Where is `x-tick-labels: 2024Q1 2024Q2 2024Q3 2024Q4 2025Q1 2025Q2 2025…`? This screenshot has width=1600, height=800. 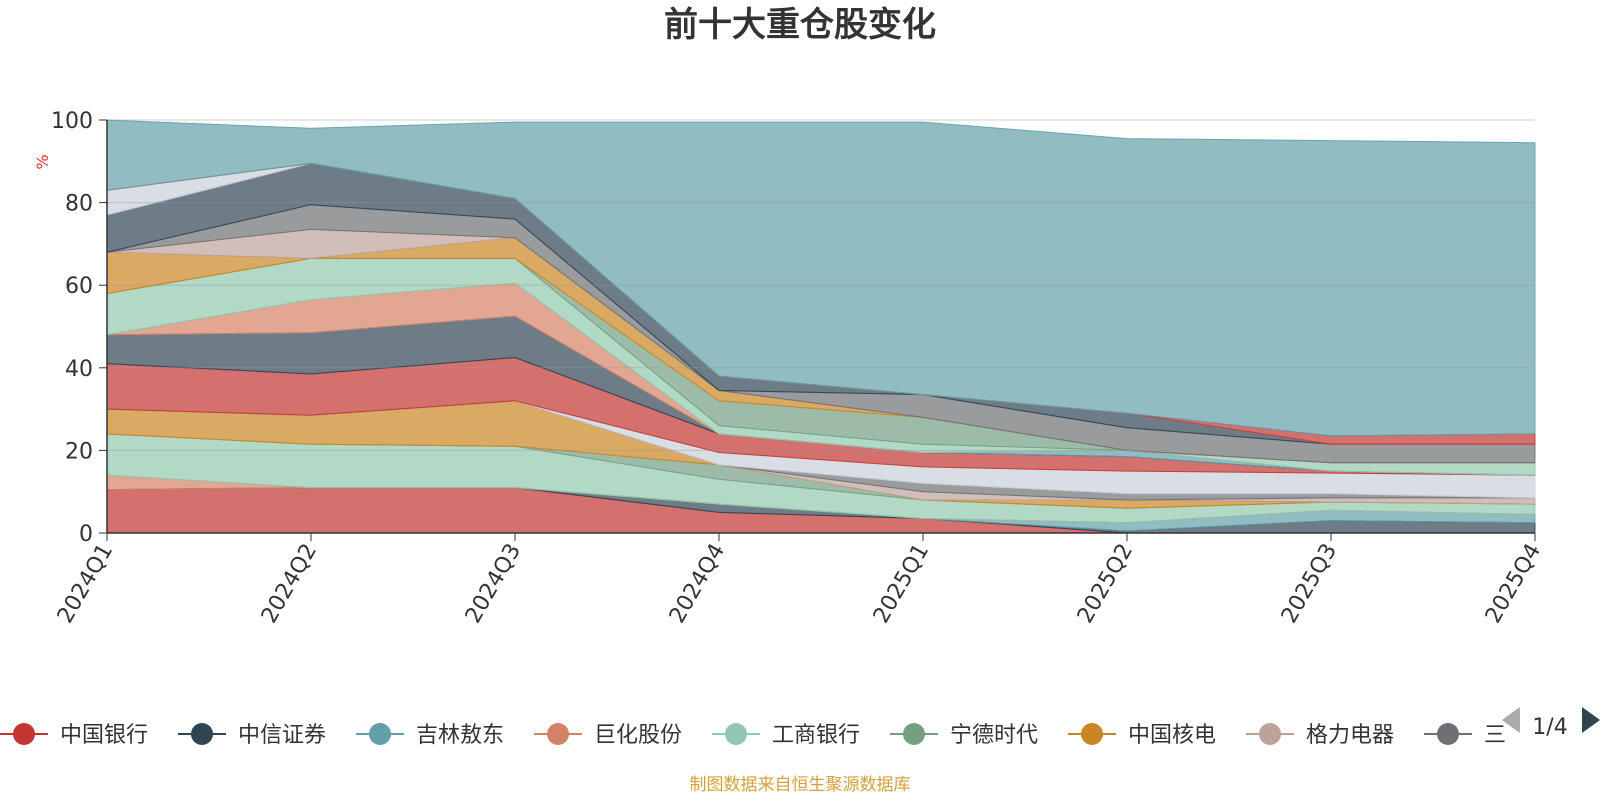
x-tick-labels: 2024Q1 2024Q2 2024Q3 2024Q4 2025Q1 2025Q2 2025… is located at coordinates (799, 584).